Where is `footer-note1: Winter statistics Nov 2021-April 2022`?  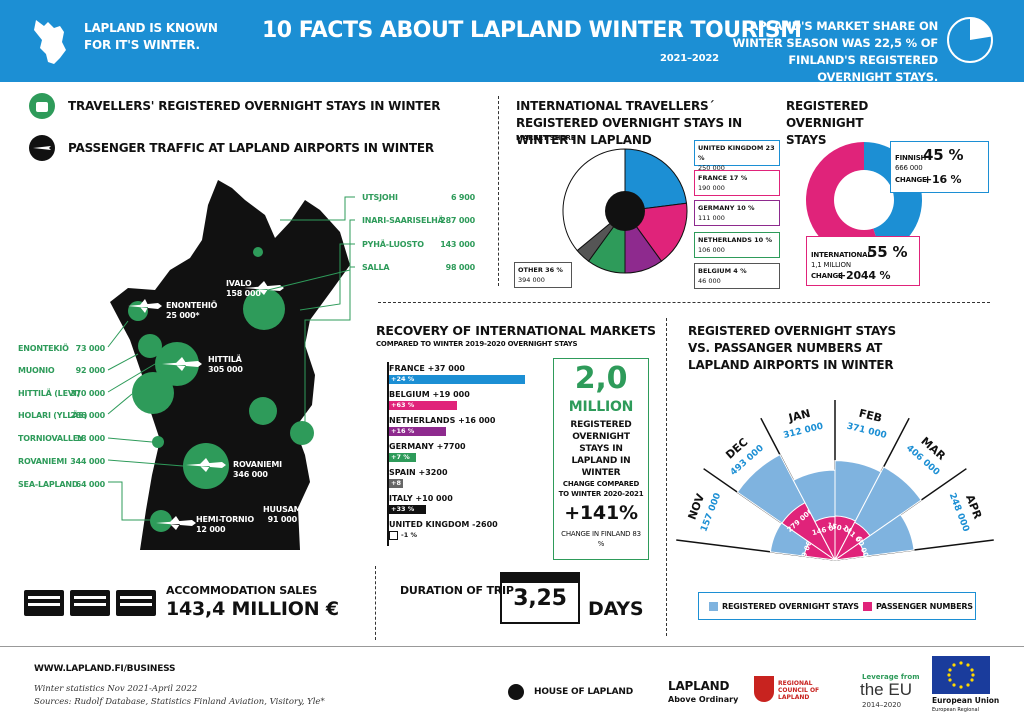 footer-note1: Winter statistics Nov 2021-April 2022 is located at coordinates (116, 689).